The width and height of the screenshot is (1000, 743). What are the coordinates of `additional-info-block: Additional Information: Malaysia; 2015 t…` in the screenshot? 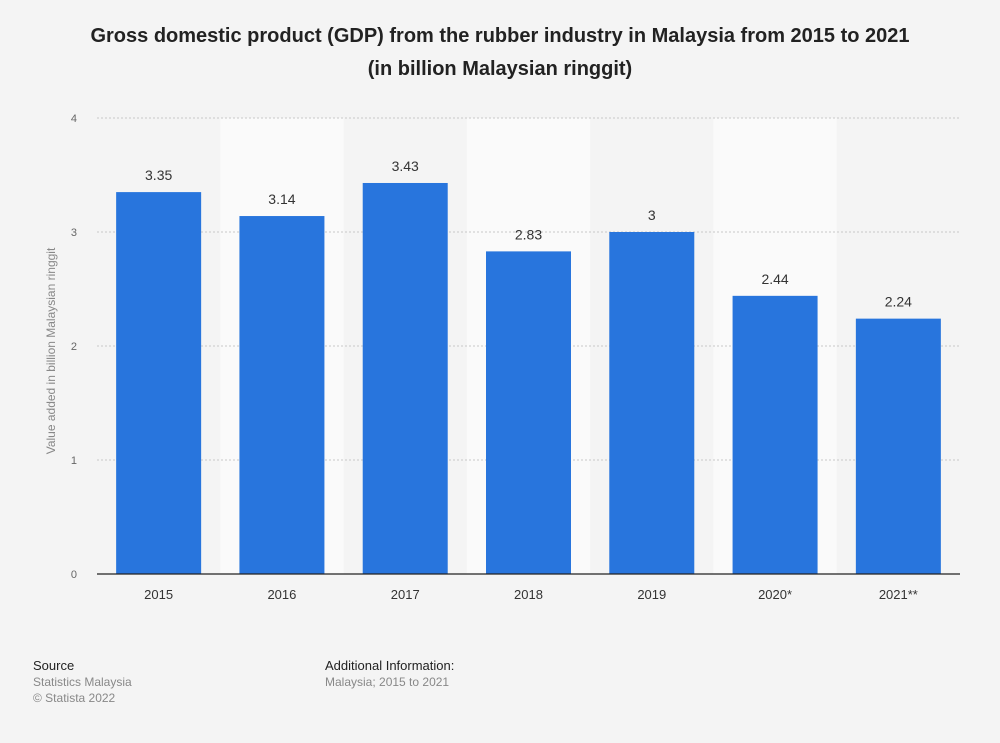 It's located at (389, 674).